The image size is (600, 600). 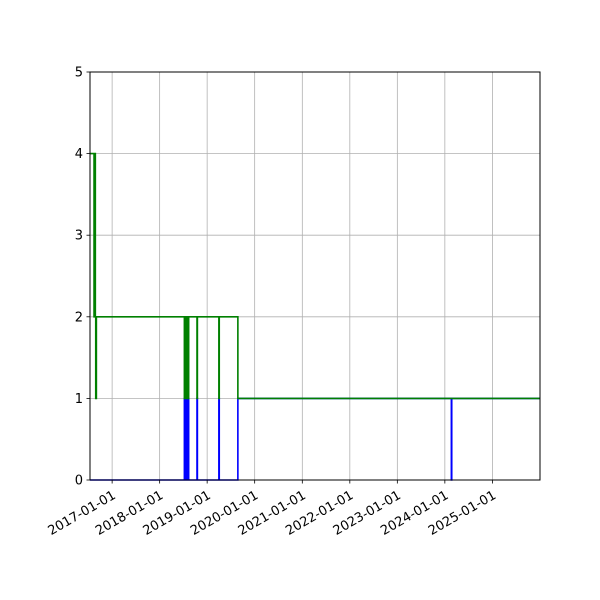 What do you see at coordinates (79, 481) in the screenshot?
I see `y-tick-label: 0` at bounding box center [79, 481].